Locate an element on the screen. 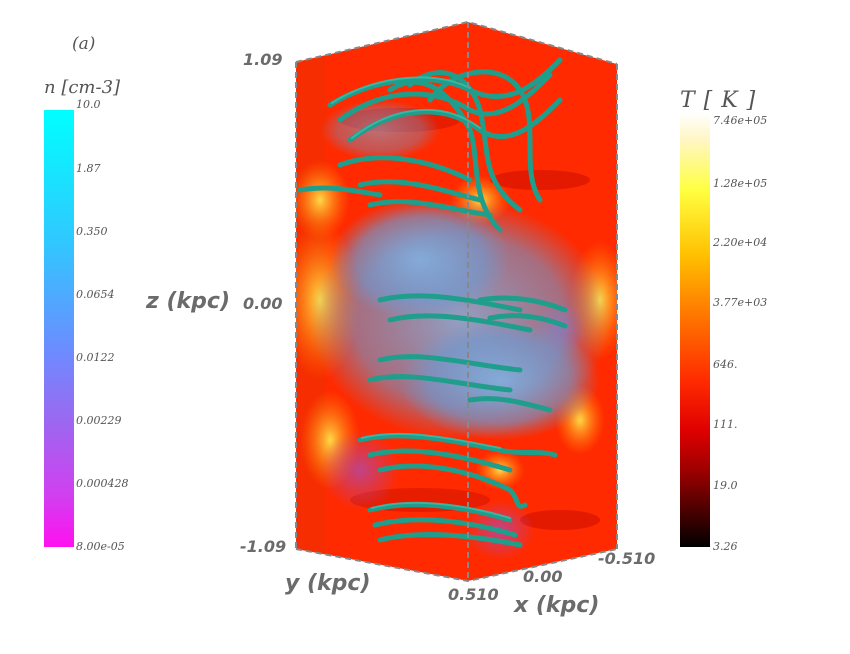 The width and height of the screenshot is (850, 654). z-tick-top: 1.09 is located at coordinates (263, 59).